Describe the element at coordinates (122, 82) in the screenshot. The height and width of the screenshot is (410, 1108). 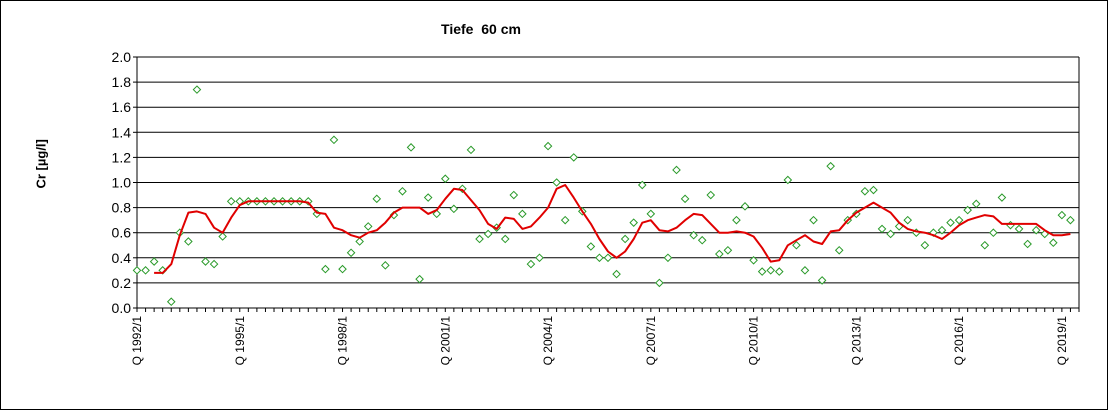
I see `y-tick-label: 1.8` at that location.